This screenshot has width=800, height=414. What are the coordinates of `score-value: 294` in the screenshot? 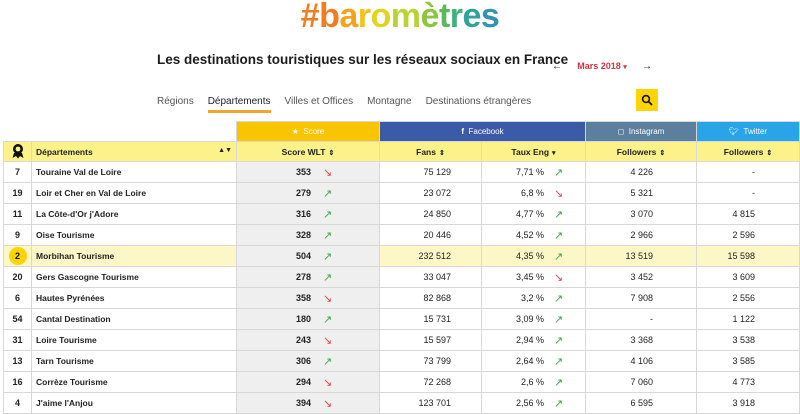 It's located at (303, 382).